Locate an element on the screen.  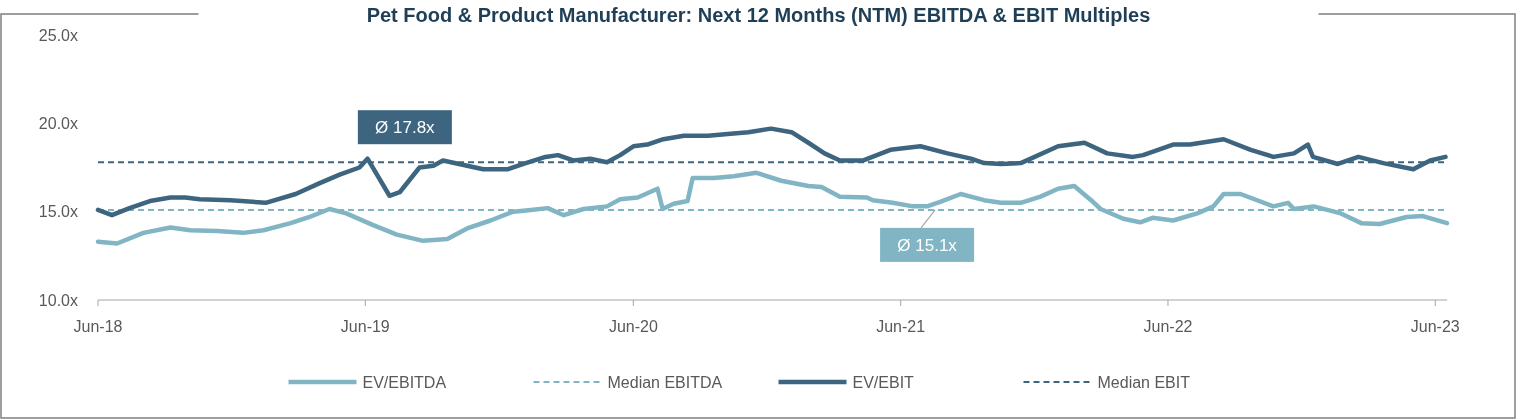
y-tick-label: 20.0x is located at coordinates (58, 123).